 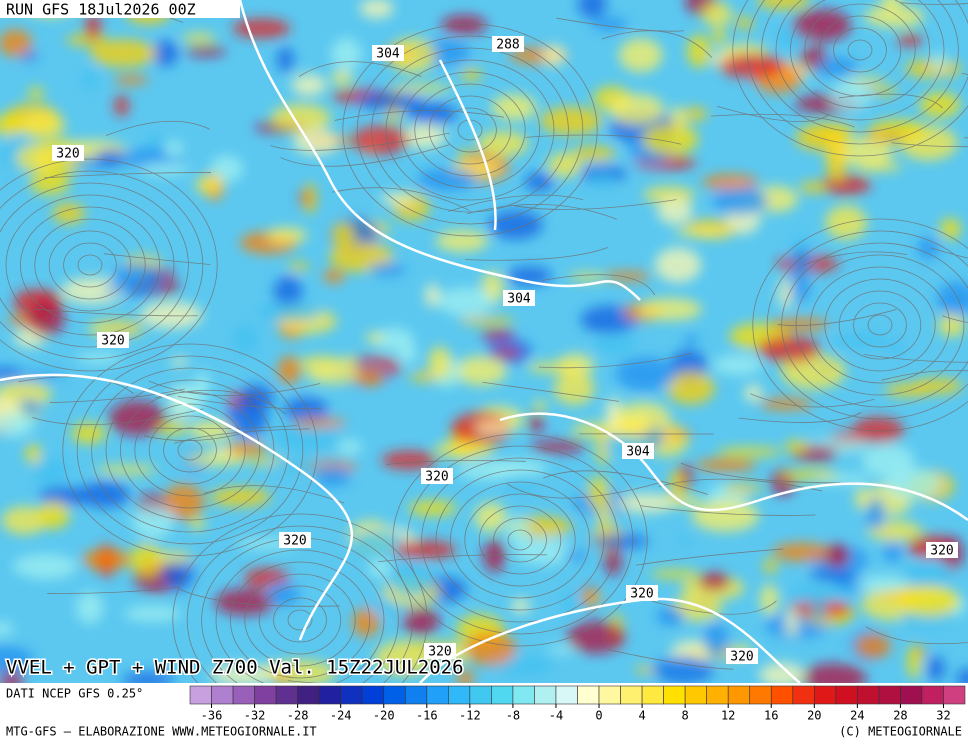 I want to click on colorbar-tick-label: 4, so click(x=641, y=716).